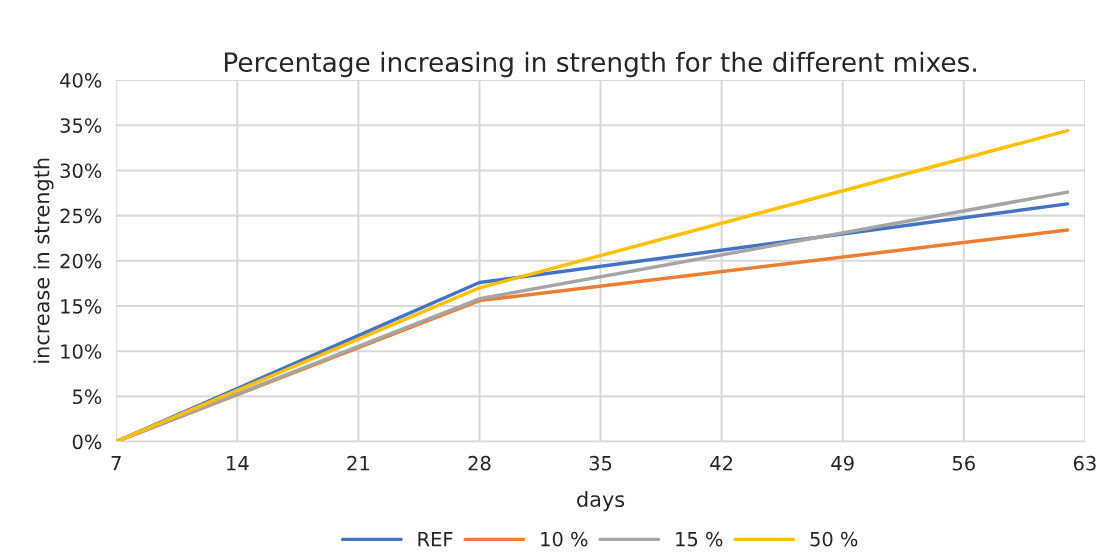 The image size is (1107, 552). What do you see at coordinates (81, 351) in the screenshot?
I see `y-tick-label: 10%` at bounding box center [81, 351].